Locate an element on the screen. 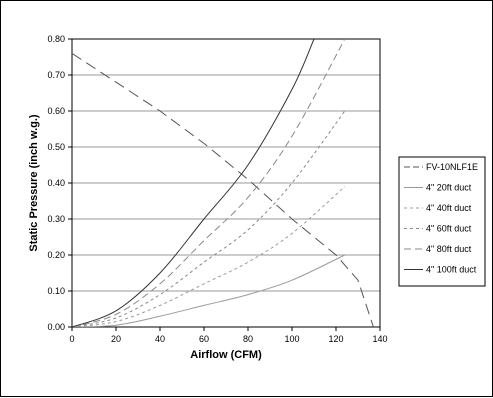  legend-label-4: 4" 80ft duct is located at coordinates (449, 249).